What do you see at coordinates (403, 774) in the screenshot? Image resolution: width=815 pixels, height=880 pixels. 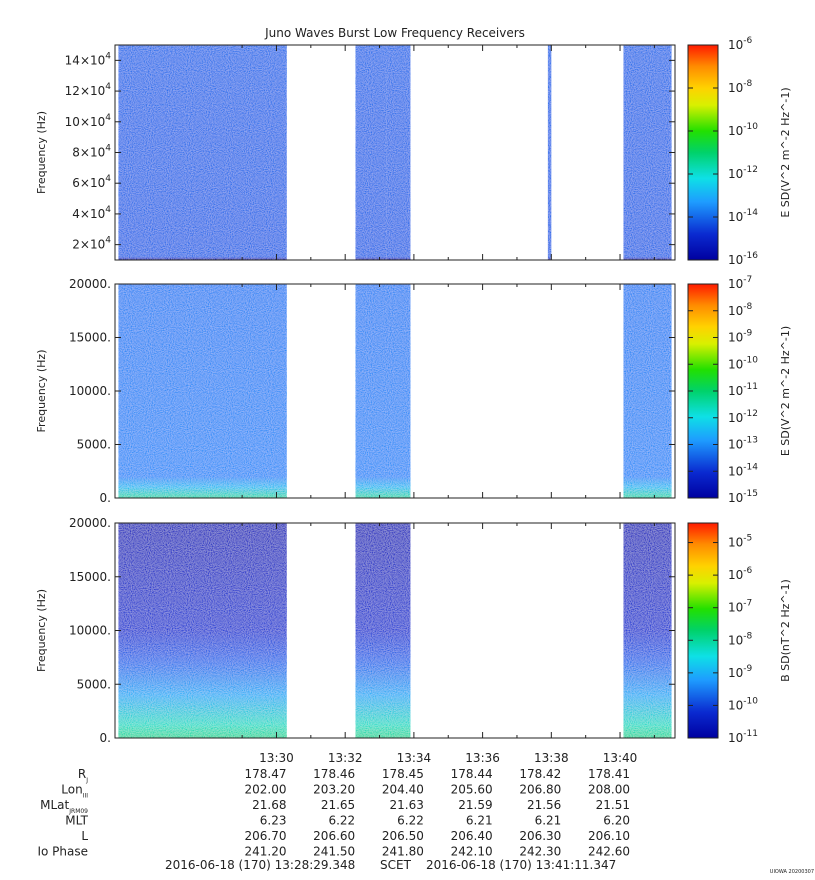 I see `ephemeris-value: 178.45` at bounding box center [403, 774].